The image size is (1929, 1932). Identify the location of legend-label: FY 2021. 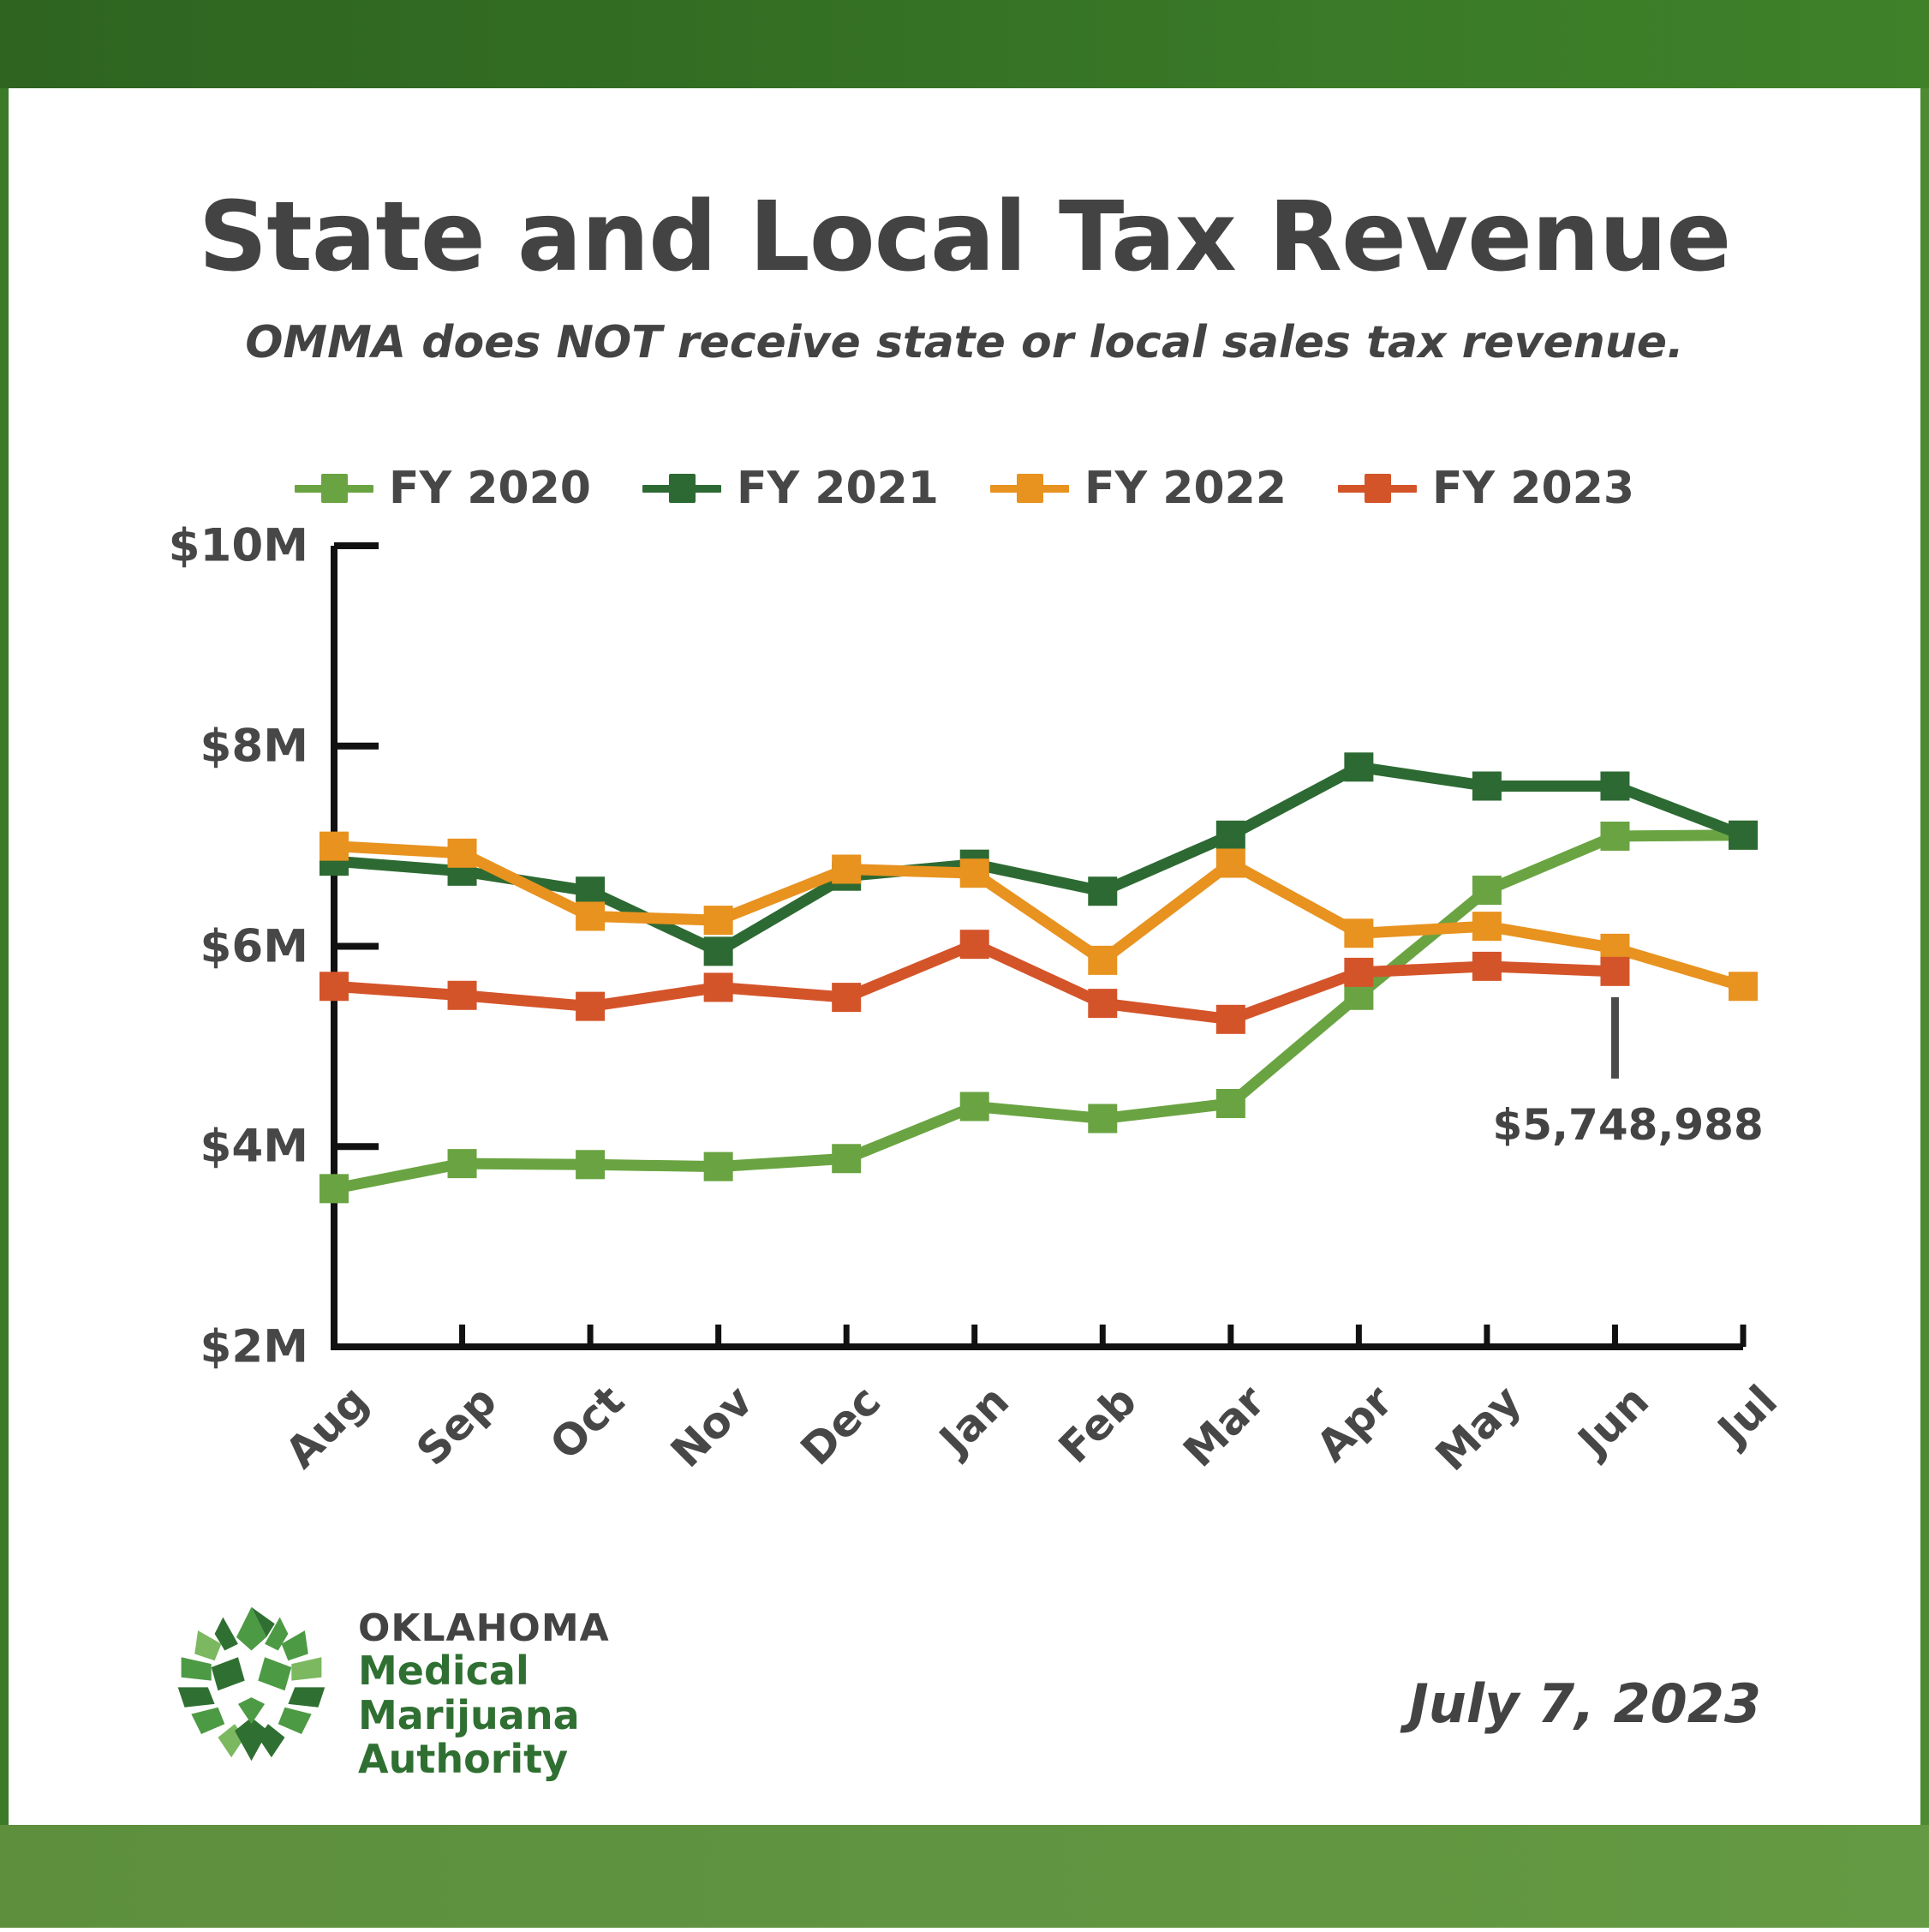
(837, 489).